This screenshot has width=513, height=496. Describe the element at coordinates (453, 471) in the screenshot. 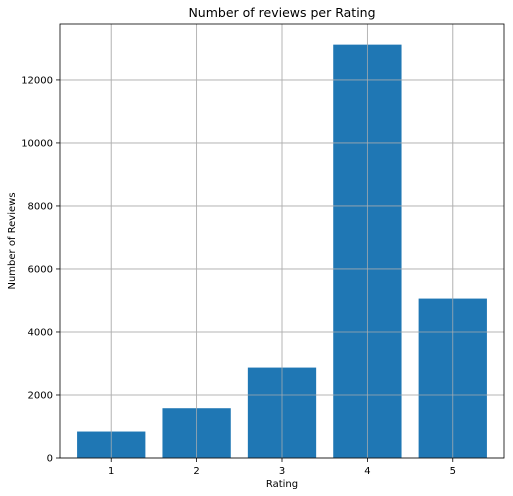

I see `x-tick-label: 5` at that location.